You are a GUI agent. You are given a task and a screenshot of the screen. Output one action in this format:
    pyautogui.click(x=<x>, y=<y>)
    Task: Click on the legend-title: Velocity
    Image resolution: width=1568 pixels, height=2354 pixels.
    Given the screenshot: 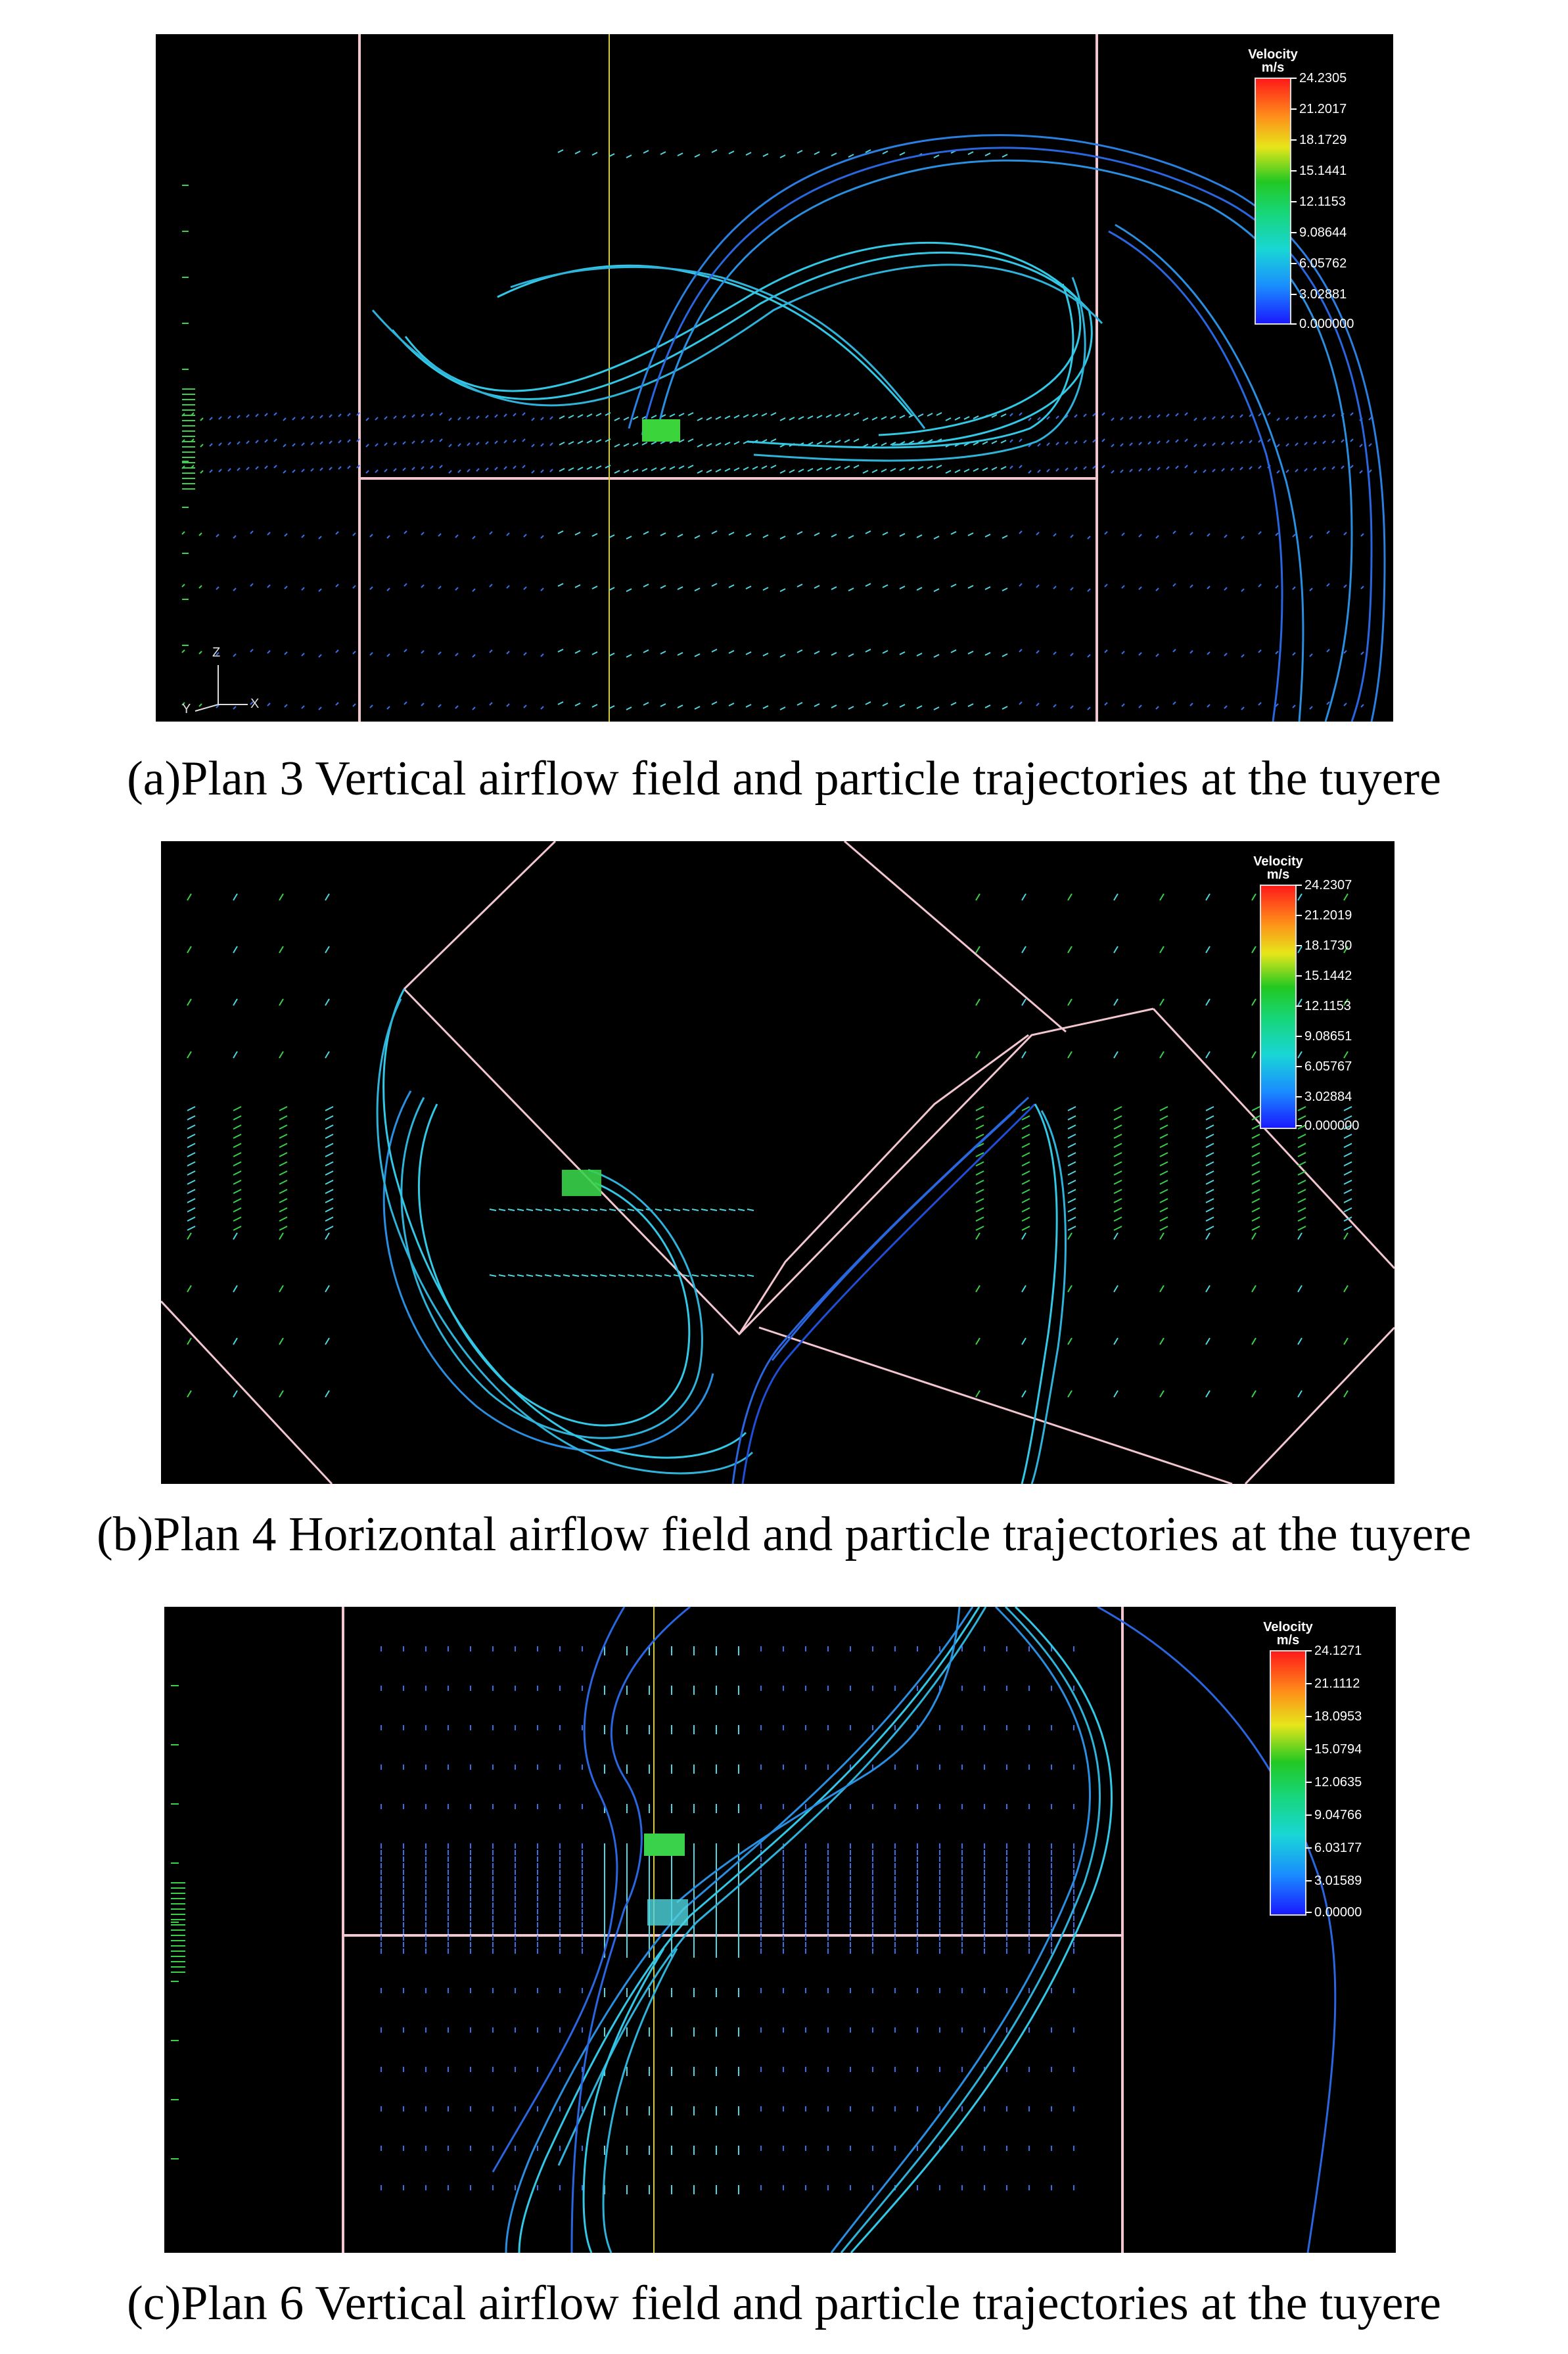 What is the action you would take?
    pyautogui.click(x=1288, y=1627)
    